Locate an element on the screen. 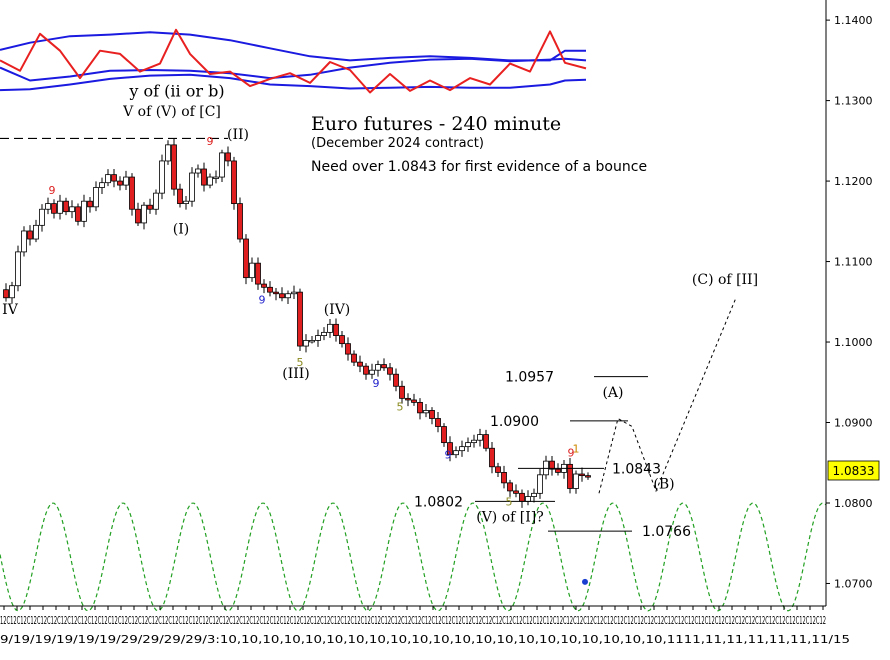 Image resolution: width=890 pixels, height=660 pixels. level-label: 1.0766 is located at coordinates (666, 532).